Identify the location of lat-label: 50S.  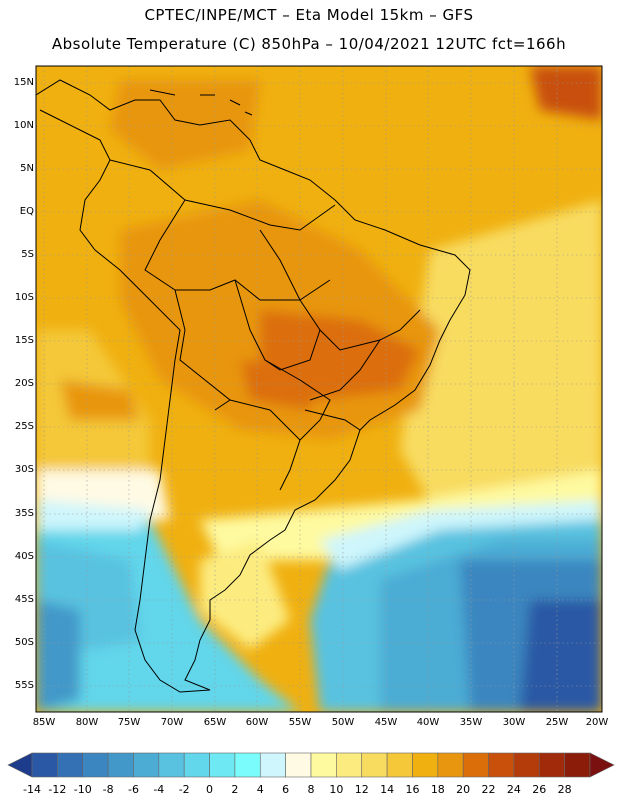
(24, 642).